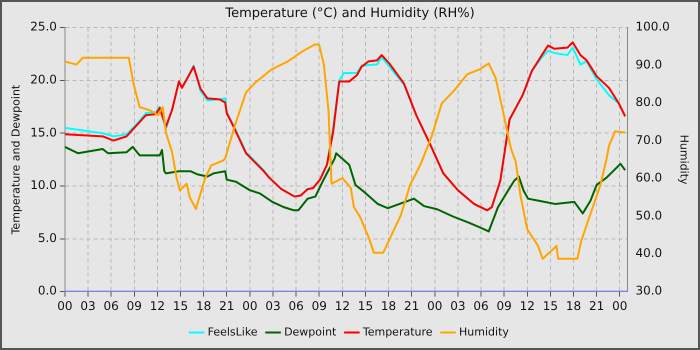 This screenshot has height=350, width=700. What do you see at coordinates (47, 291) in the screenshot?
I see `y-tick-label: 0.0` at bounding box center [47, 291].